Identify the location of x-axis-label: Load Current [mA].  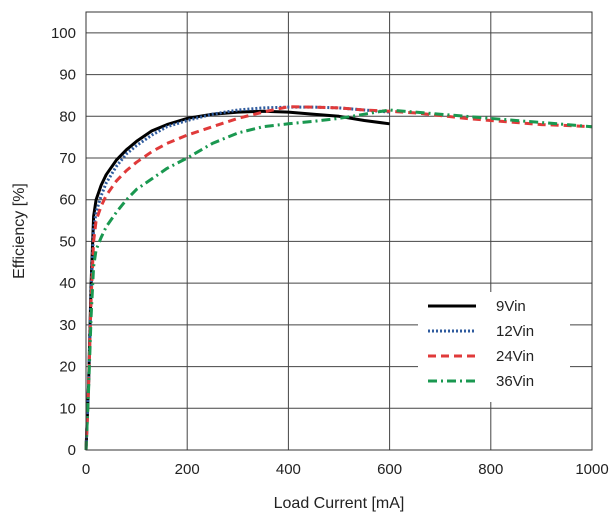
(339, 503).